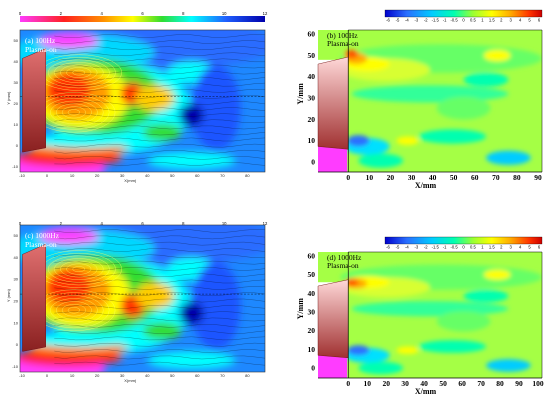  Describe the element at coordinates (224, 13) in the screenshot. I see `colorbar-tick-label: 10` at that location.